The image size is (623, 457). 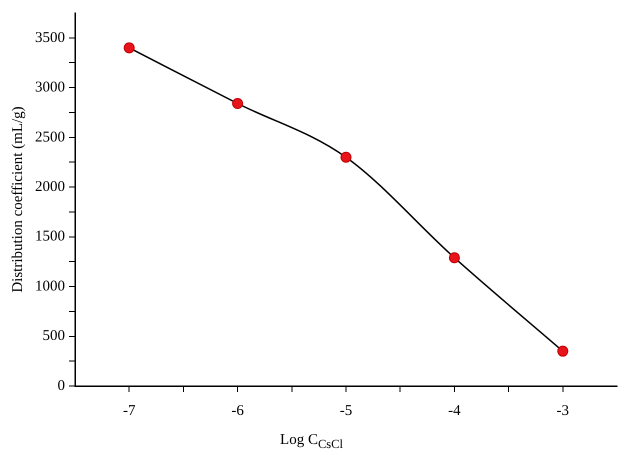 What do you see at coordinates (563, 410) in the screenshot?
I see `x-tick-label: -3` at bounding box center [563, 410].